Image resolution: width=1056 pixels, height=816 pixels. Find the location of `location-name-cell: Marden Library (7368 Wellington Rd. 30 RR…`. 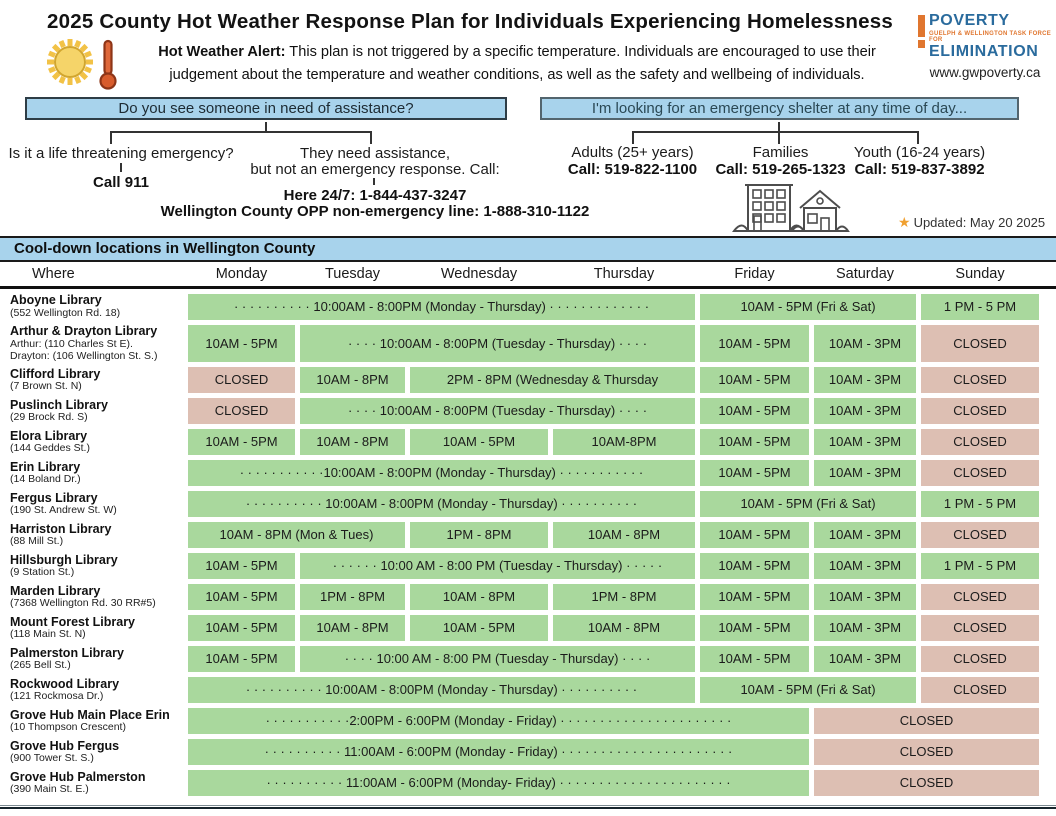

location-name-cell: Marden Library (7368 Wellington Rd. 30 RR… is located at coordinates (91, 597).